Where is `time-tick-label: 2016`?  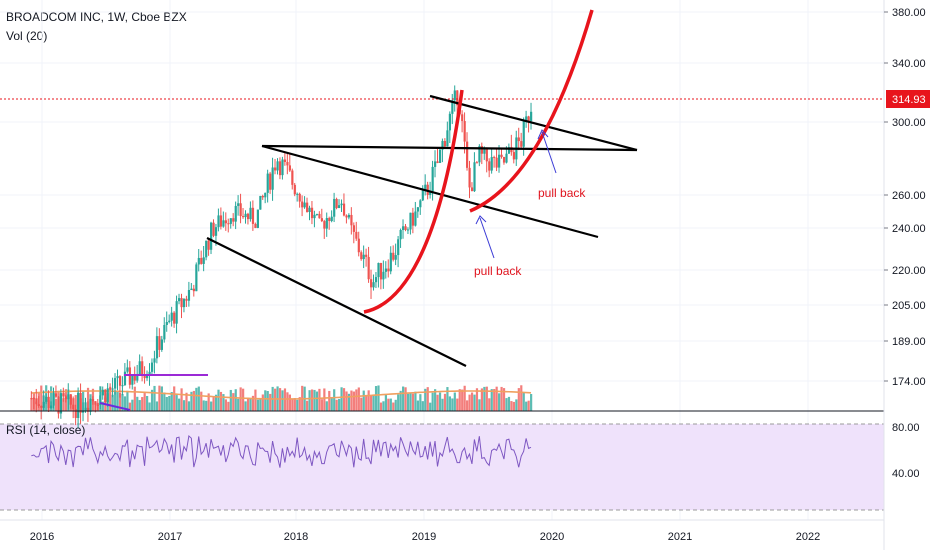
time-tick-label: 2016 is located at coordinates (42, 537).